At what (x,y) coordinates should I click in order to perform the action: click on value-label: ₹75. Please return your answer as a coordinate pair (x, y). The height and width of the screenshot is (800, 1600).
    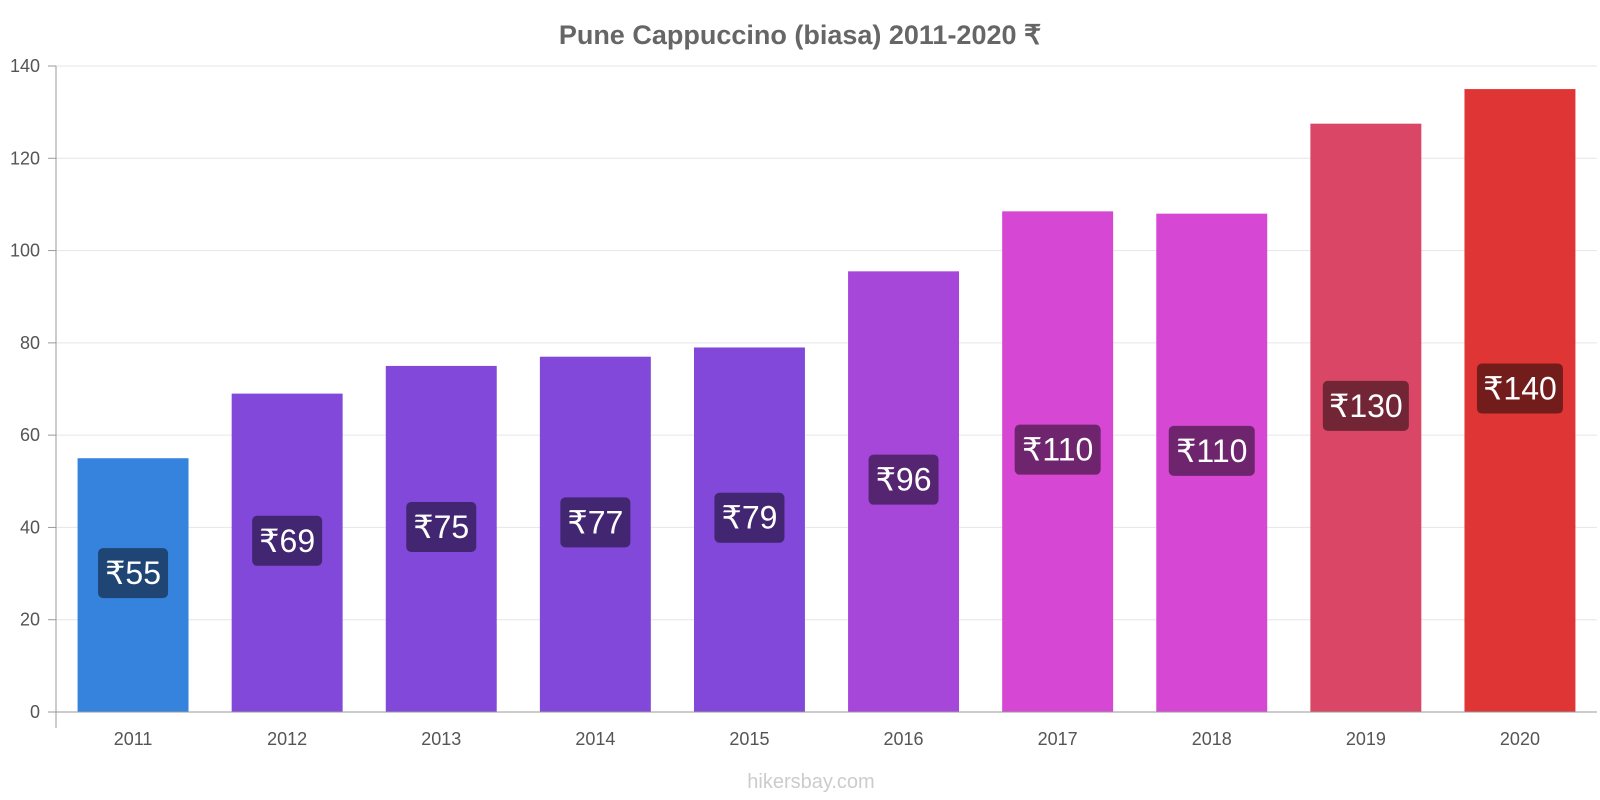
    Looking at the image, I should click on (441, 527).